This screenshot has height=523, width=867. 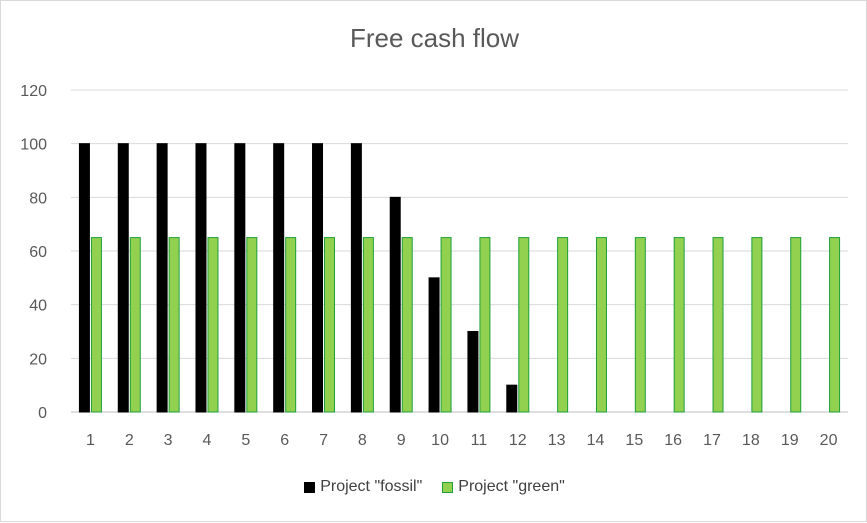 I want to click on x-tick-label: 5, so click(x=245, y=440).